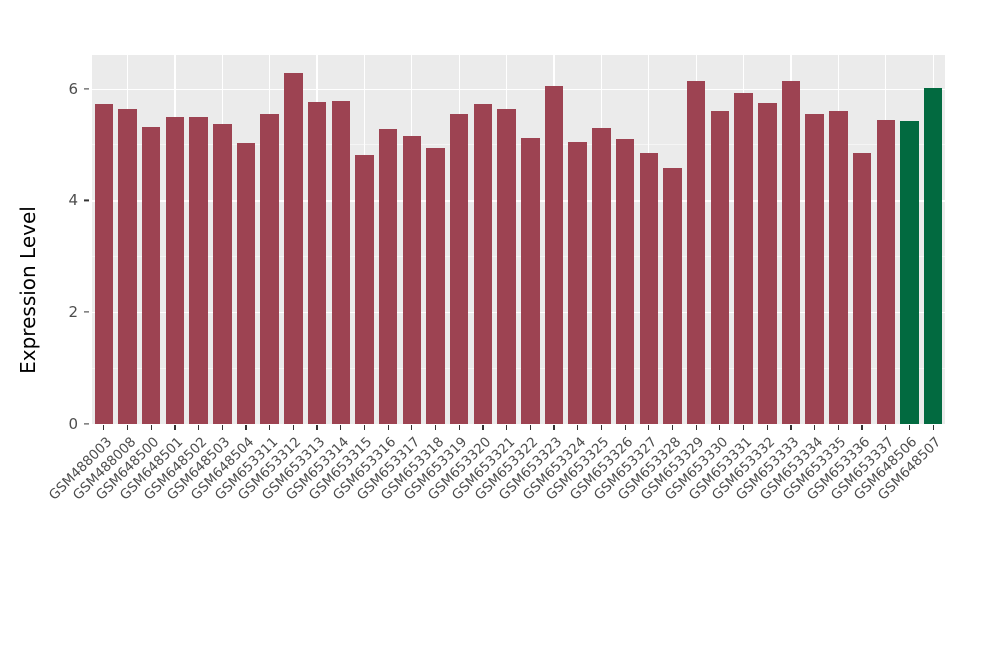 This screenshot has height=657, width=1000. What do you see at coordinates (73, 200) in the screenshot?
I see `y-tick-label: 4` at bounding box center [73, 200].